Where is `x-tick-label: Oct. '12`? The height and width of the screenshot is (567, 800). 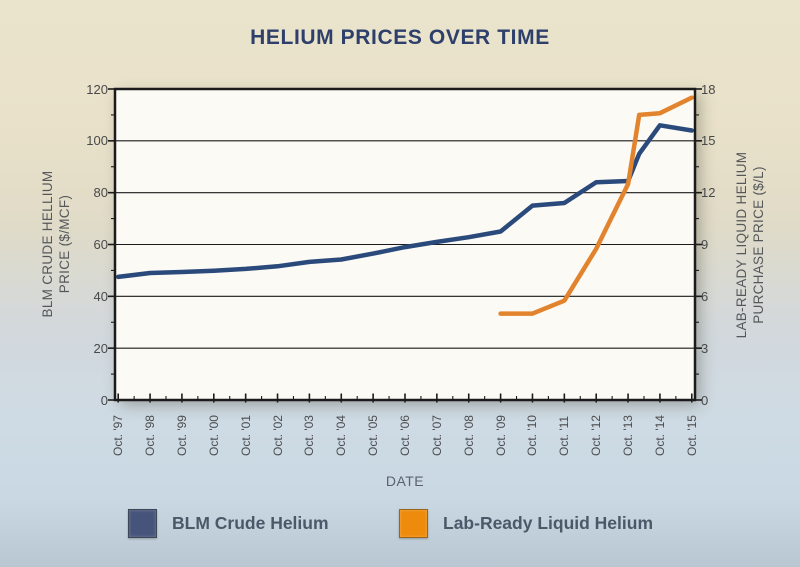 x-tick-label: Oct. '12 is located at coordinates (596, 435).